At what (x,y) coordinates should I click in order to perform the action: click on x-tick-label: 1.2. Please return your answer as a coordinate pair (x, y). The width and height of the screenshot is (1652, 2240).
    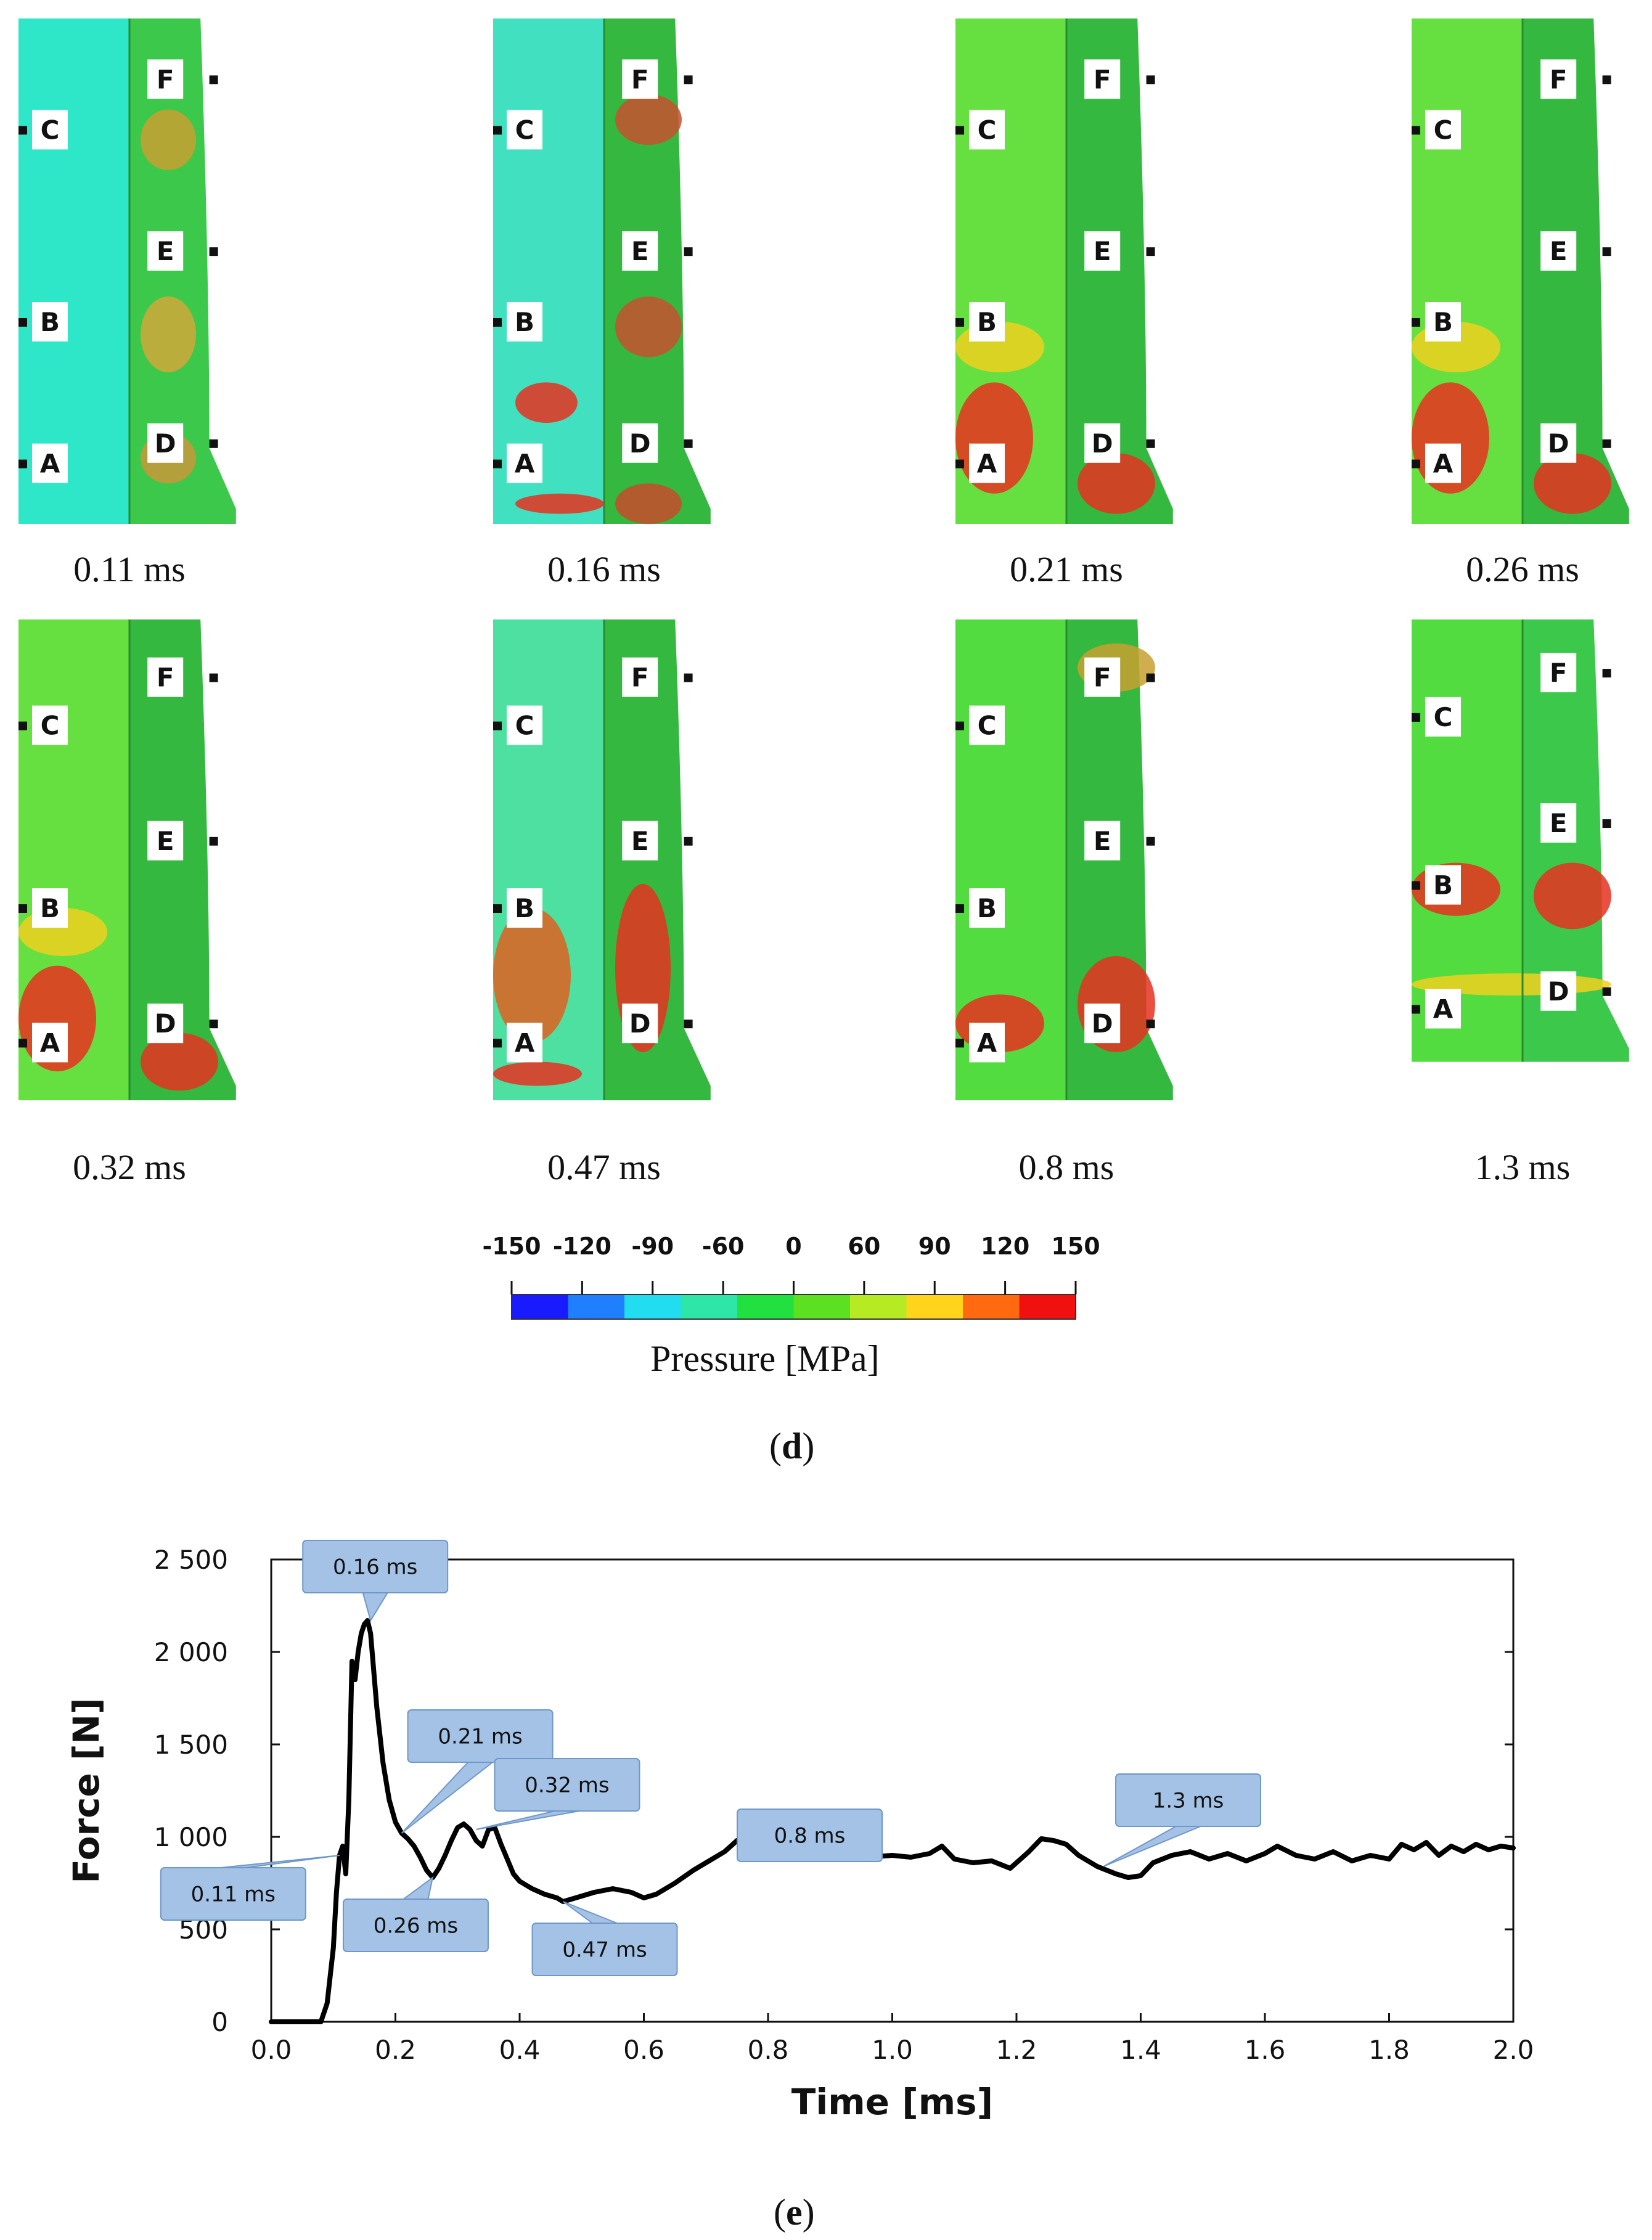
    Looking at the image, I should click on (1016, 2050).